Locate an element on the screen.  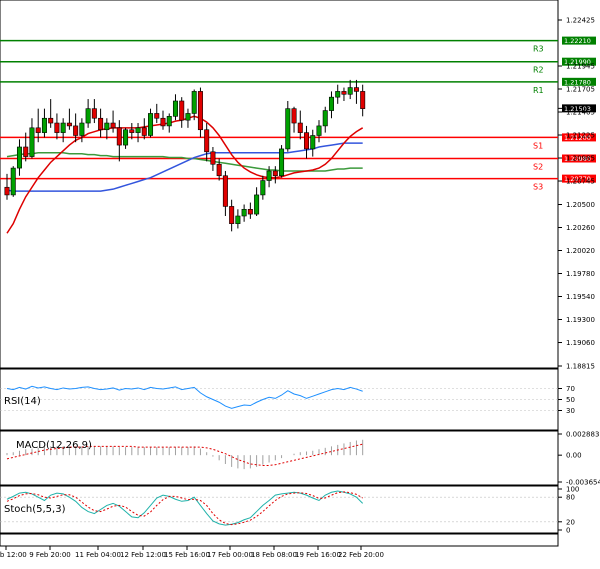
stoch-tick-label: 0 is located at coordinates (568, 531).